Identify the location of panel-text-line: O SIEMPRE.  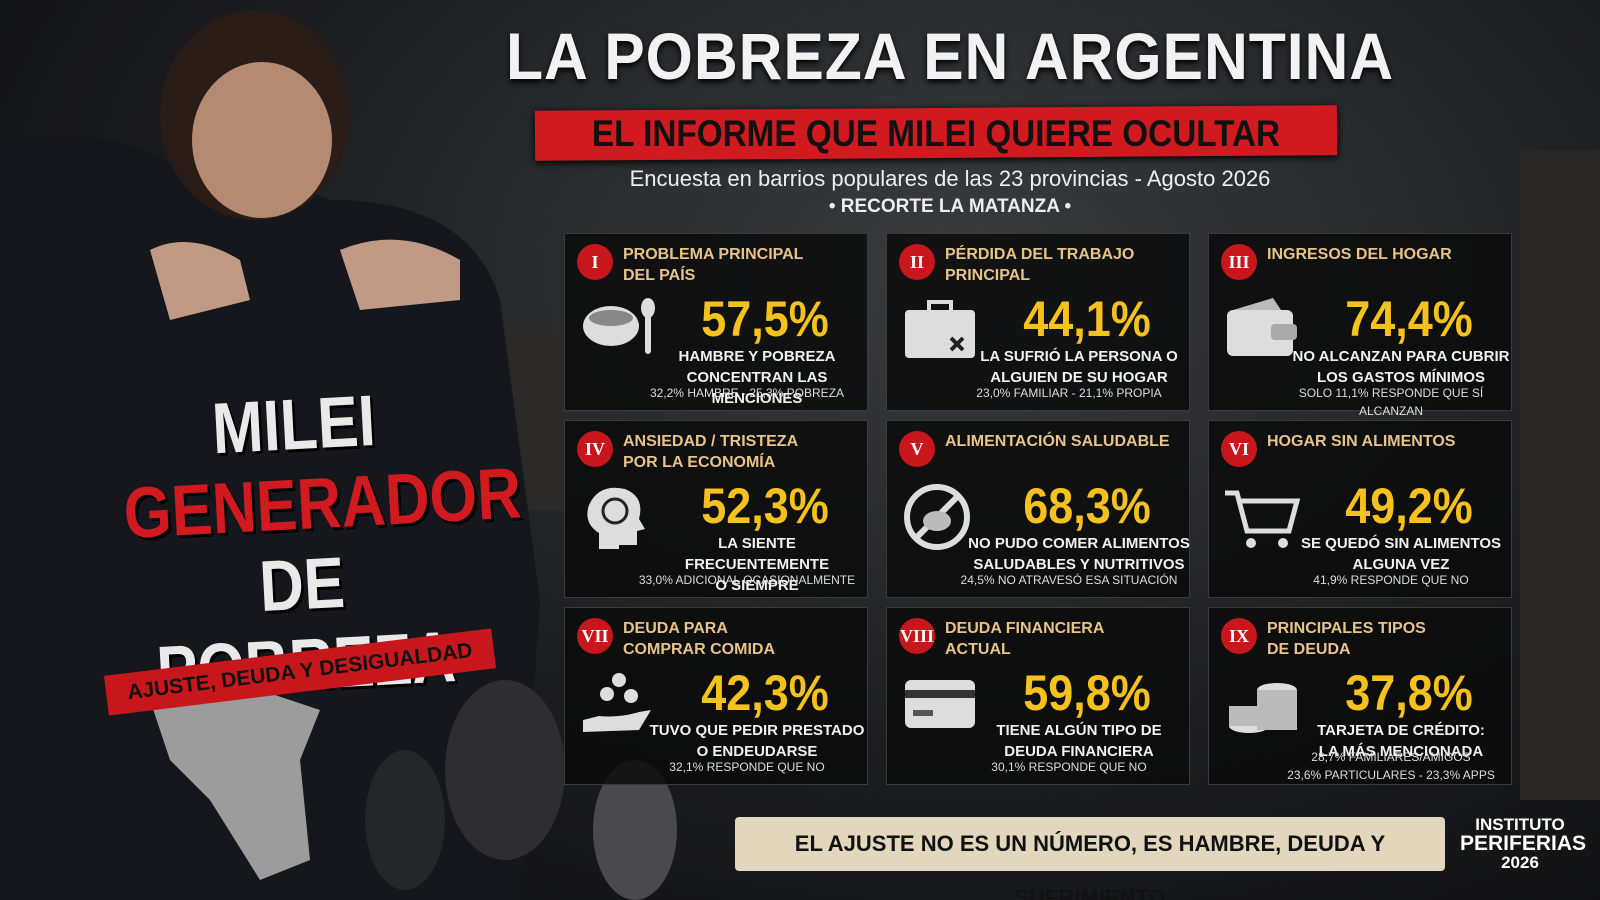
(757, 585).